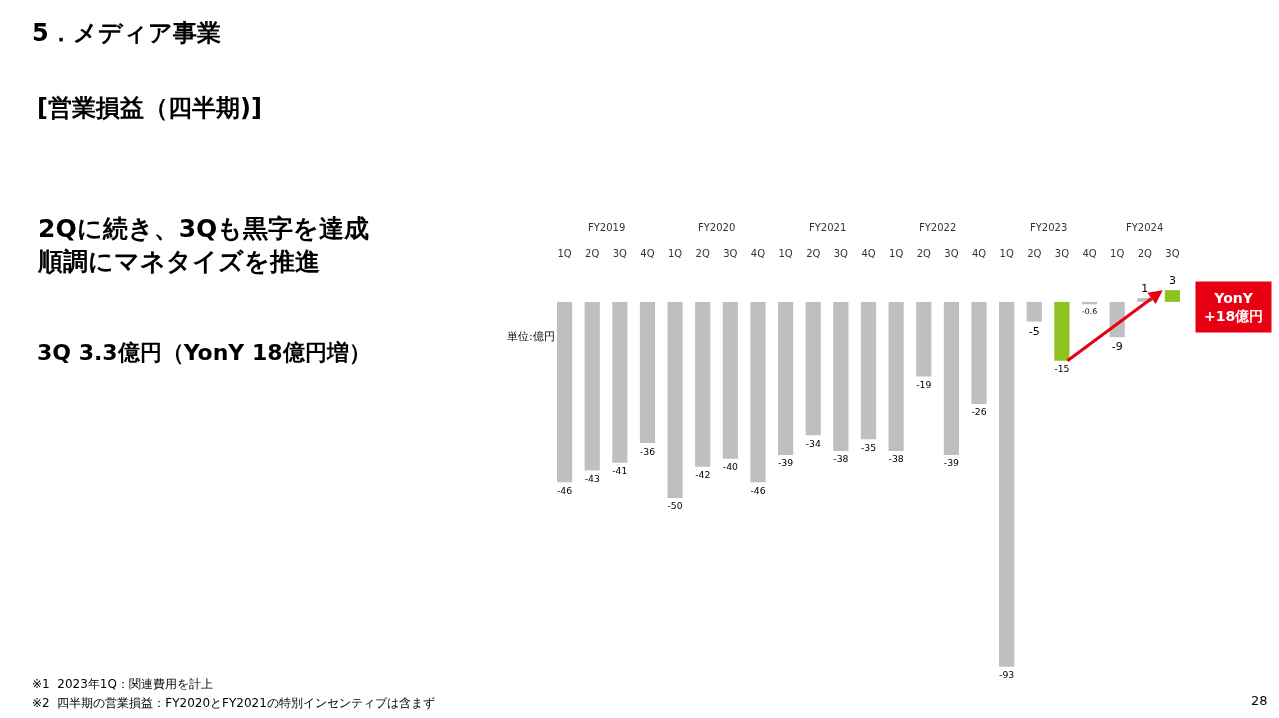  What do you see at coordinates (1259, 700) in the screenshot?
I see `text: 28` at bounding box center [1259, 700].